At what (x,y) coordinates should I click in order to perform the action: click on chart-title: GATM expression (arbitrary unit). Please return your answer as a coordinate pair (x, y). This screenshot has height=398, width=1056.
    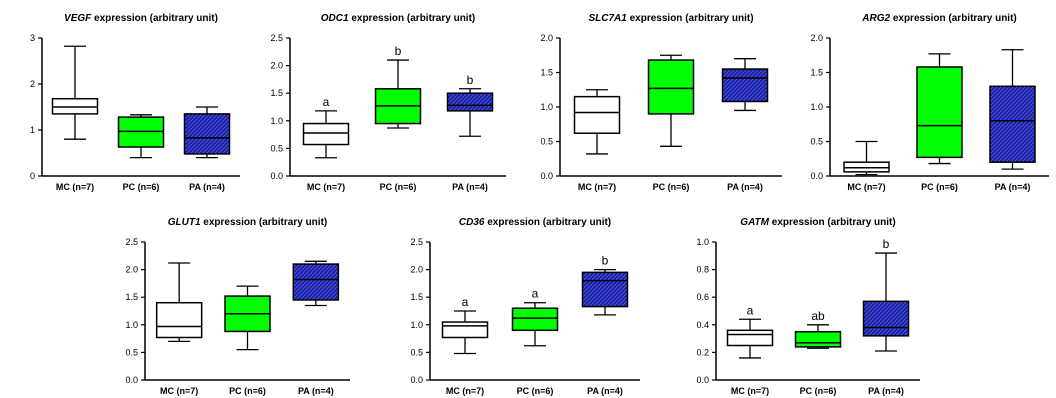
    Looking at the image, I should click on (817, 222).